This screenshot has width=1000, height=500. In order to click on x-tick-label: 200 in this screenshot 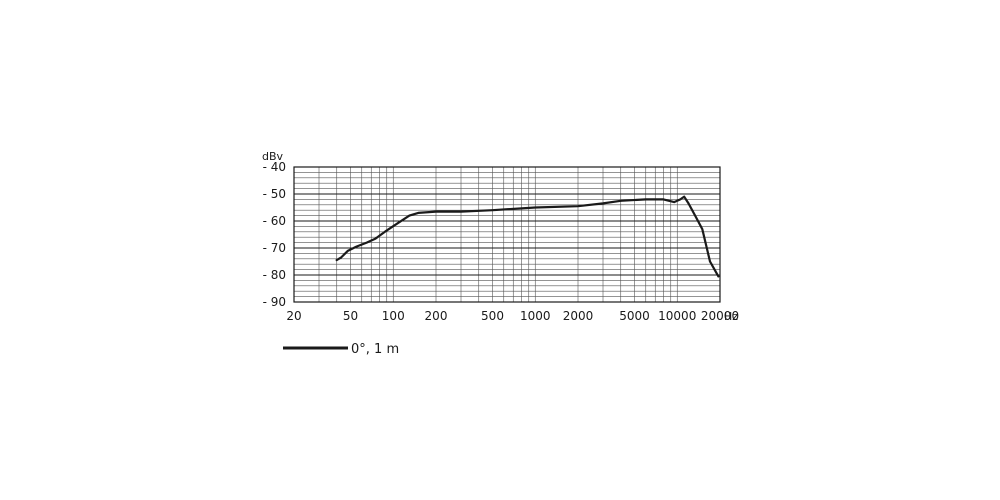, I will do `click(436, 316)`.